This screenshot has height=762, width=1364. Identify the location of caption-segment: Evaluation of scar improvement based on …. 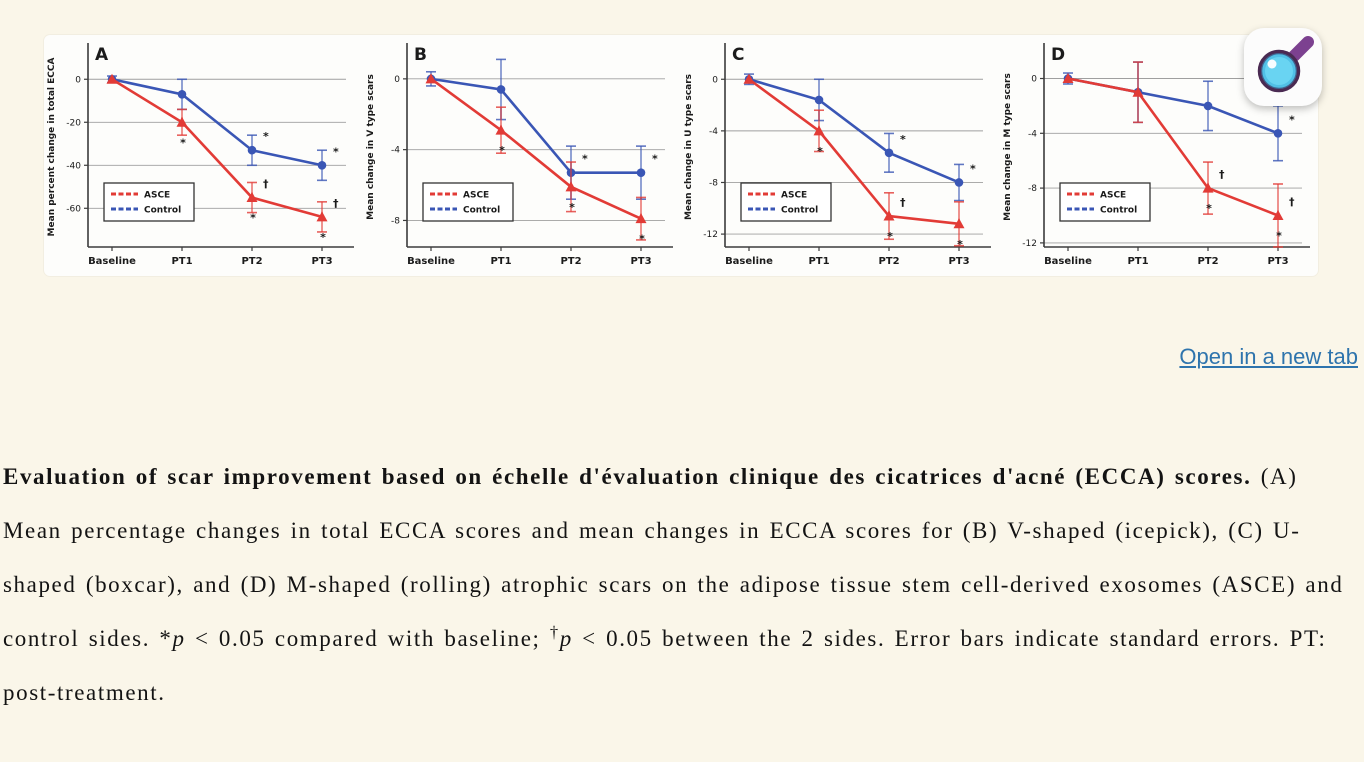
(627, 476).